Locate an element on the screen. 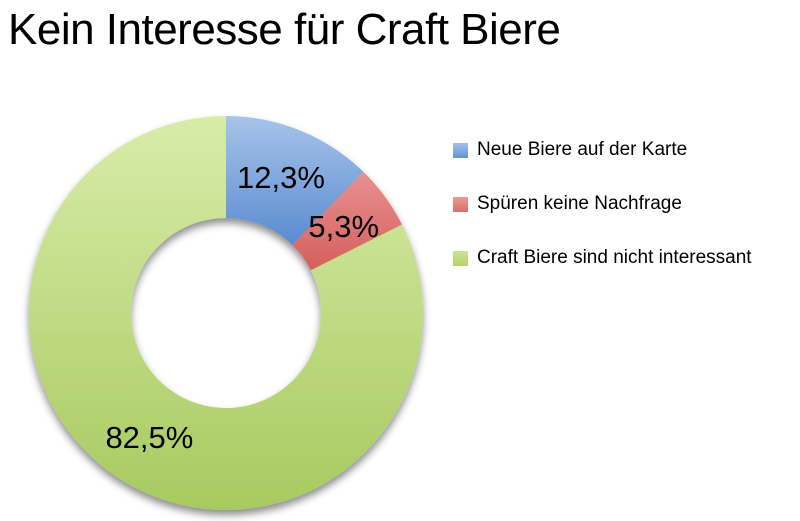  legend-label: Craft Biere sind nicht interessant is located at coordinates (614, 257).